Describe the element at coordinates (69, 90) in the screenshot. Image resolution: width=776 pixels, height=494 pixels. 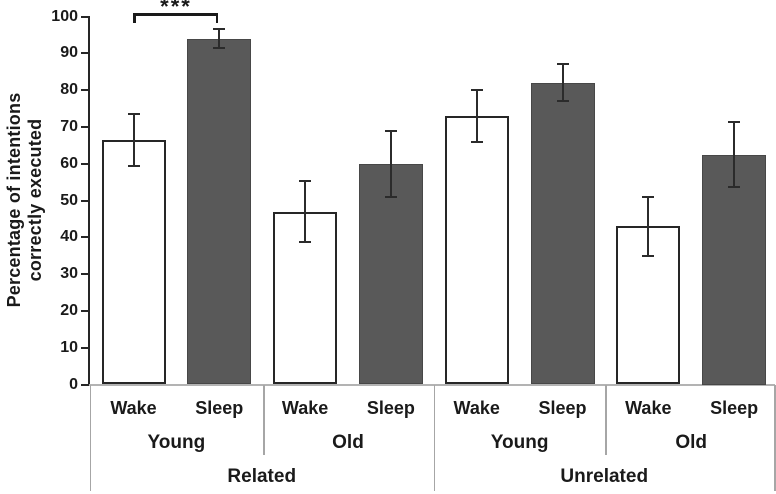
I see `y-tick-label: 80` at that location.